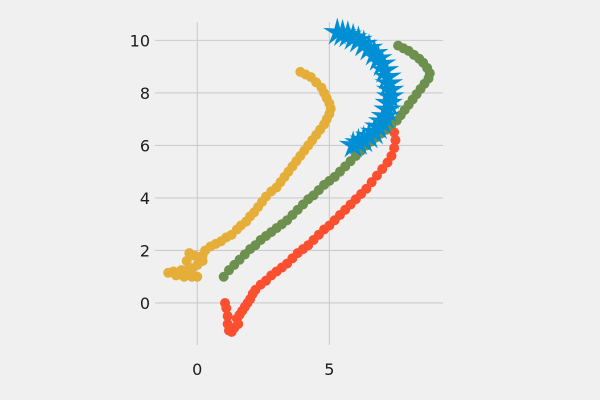 This screenshot has height=400, width=600. Describe the element at coordinates (145, 93) in the screenshot. I see `y-tick-label: 8` at that location.